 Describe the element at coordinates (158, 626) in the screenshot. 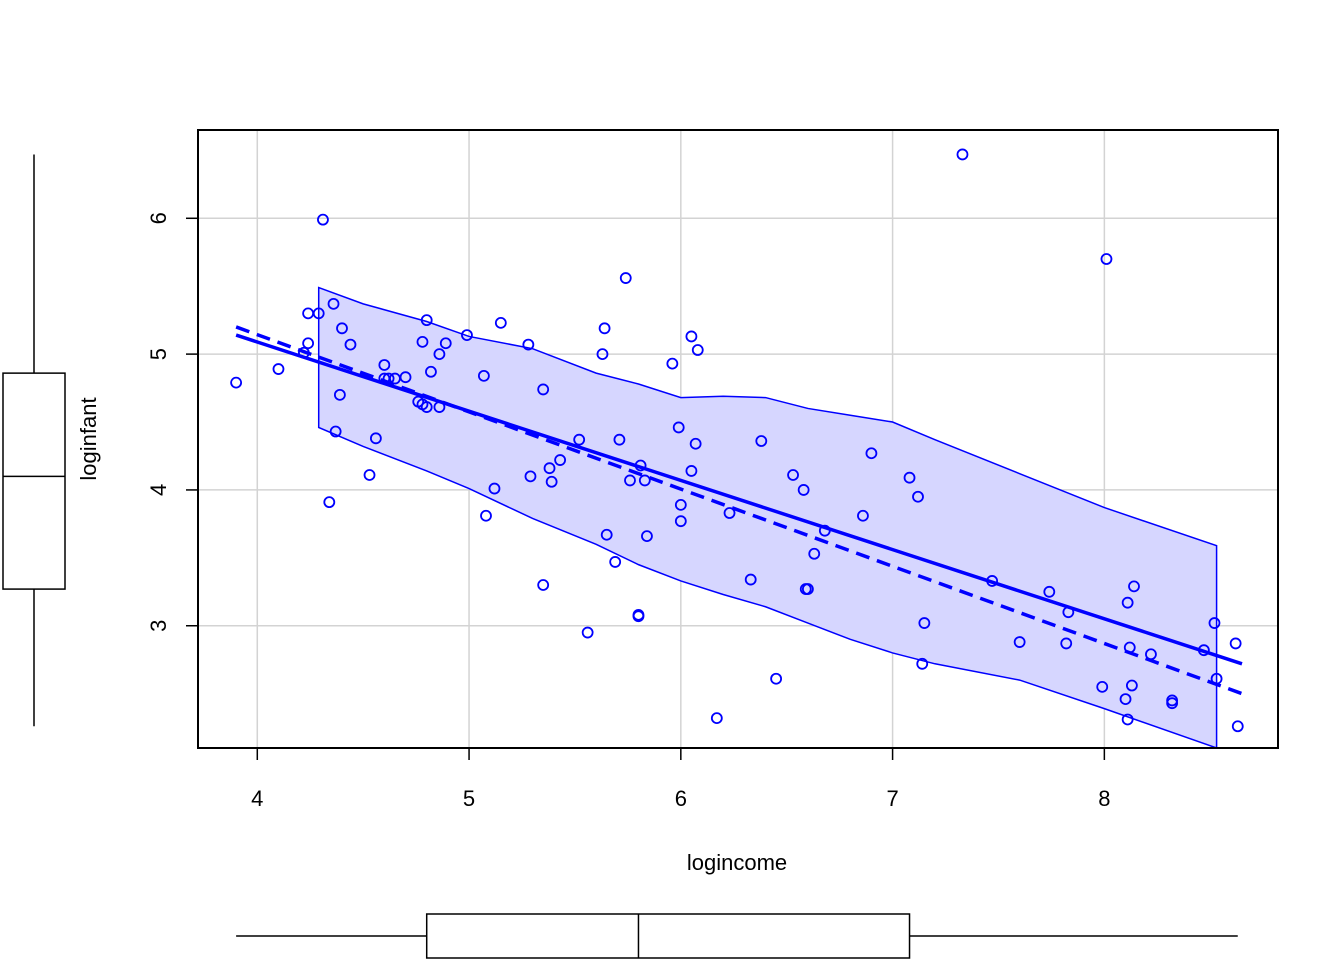

I see `y-tick-label: 3` at that location.